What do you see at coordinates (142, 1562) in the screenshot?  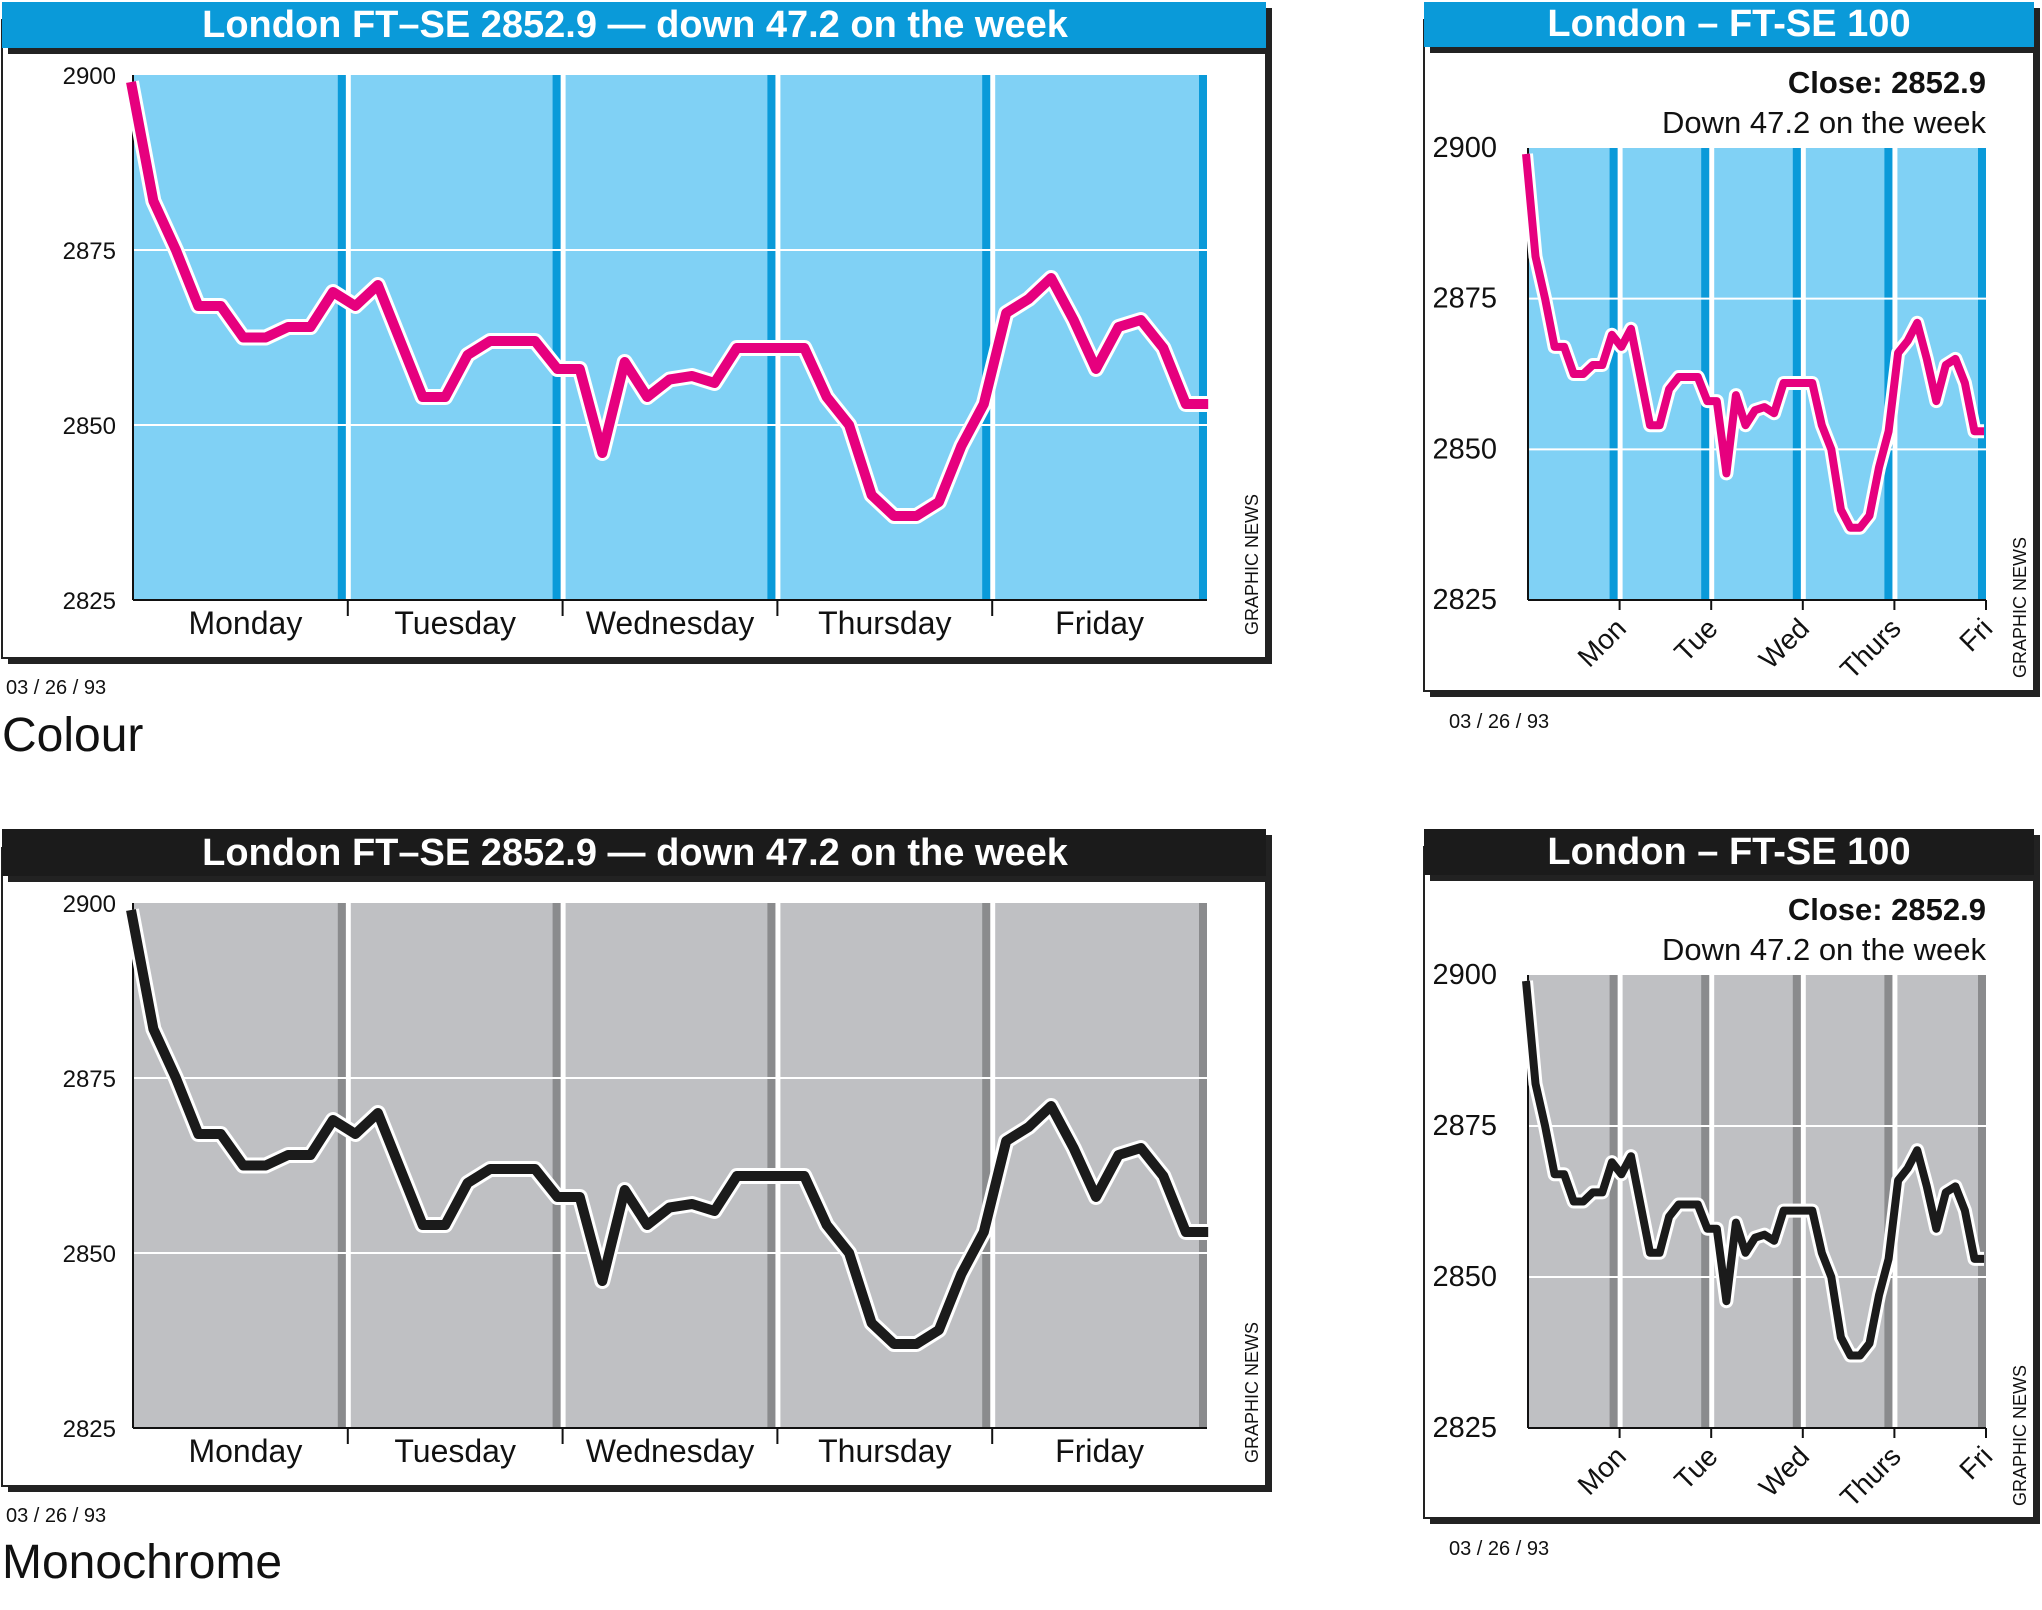 I see `section-label-monochrome: Monochrome` at bounding box center [142, 1562].